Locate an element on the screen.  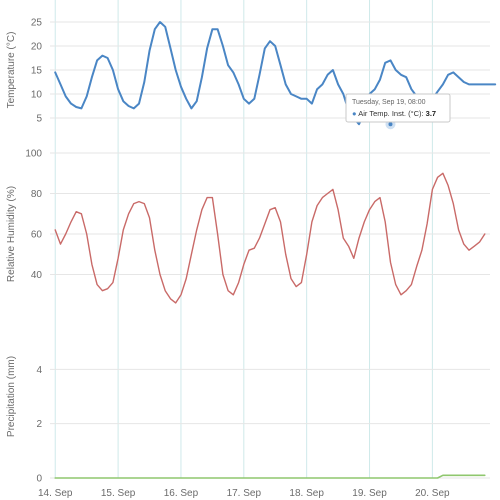
tooltip-box is located at coordinates (398, 108).